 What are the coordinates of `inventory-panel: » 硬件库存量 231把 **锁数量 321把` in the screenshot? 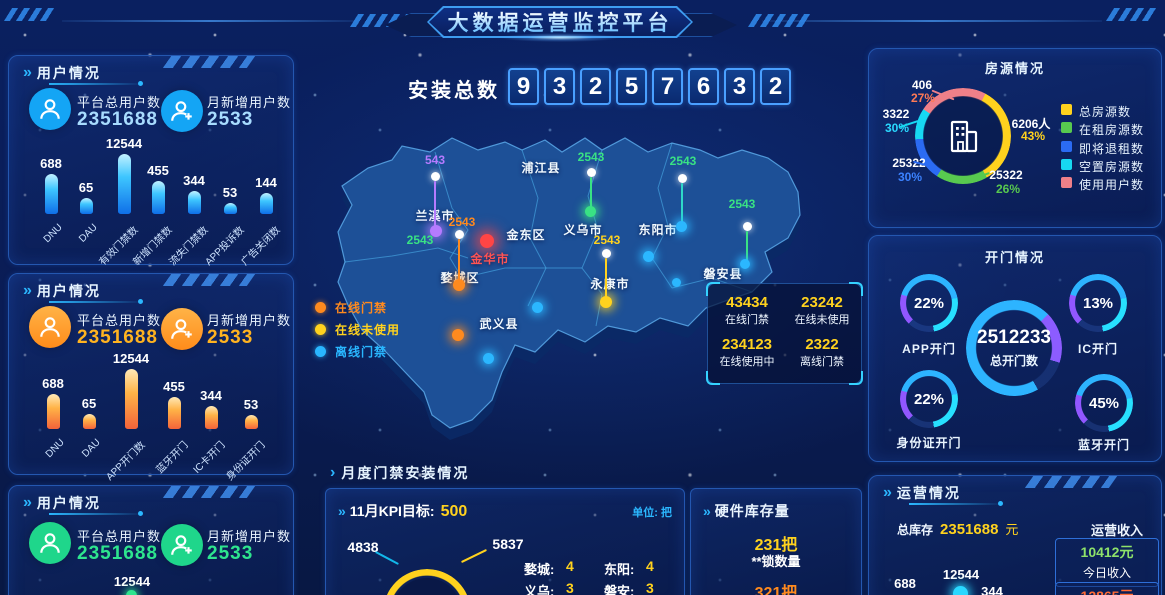 It's located at (776, 541).